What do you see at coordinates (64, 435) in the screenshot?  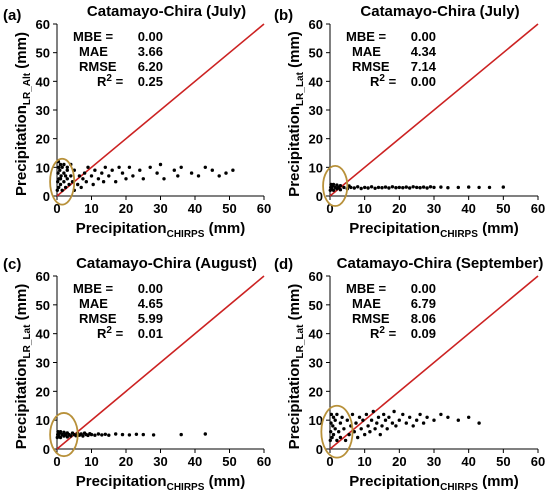 I see `panel-2-highlight-ellipse` at bounding box center [64, 435].